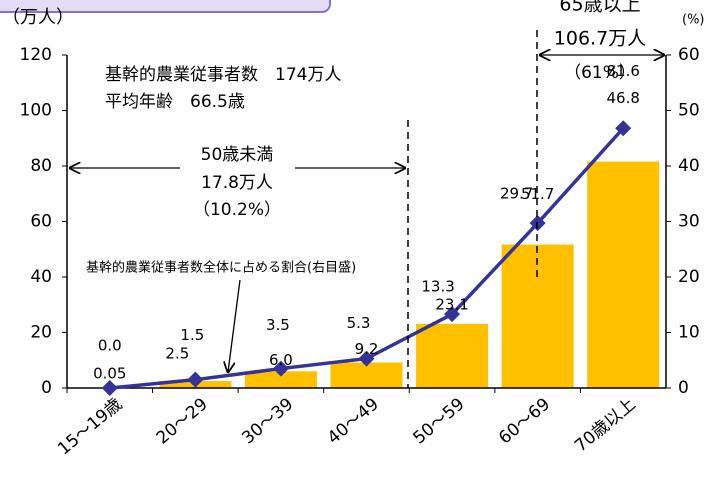  What do you see at coordinates (600, 73) in the screenshot?
I see `annotation: （61%）` at bounding box center [600, 73].